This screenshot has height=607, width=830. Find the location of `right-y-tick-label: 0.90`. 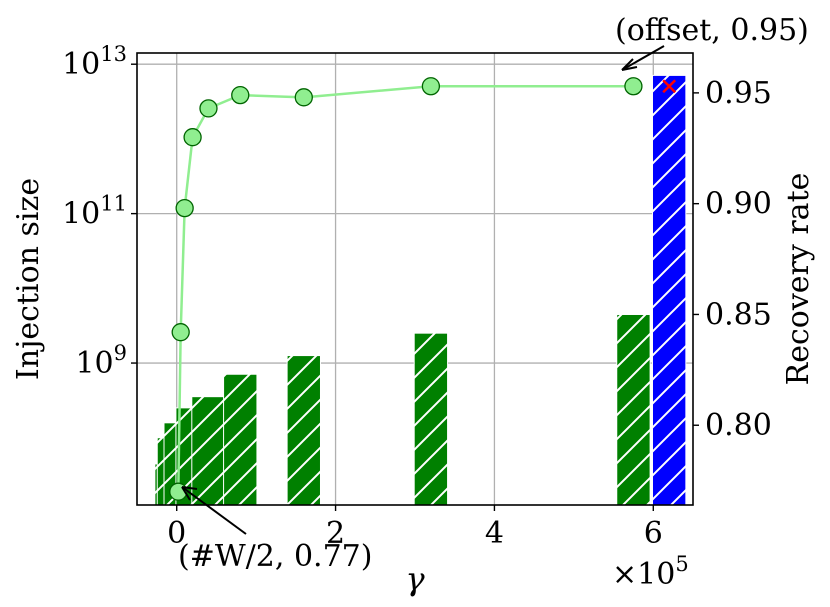

right-y-tick-label: 0.90 is located at coordinates (738, 204).